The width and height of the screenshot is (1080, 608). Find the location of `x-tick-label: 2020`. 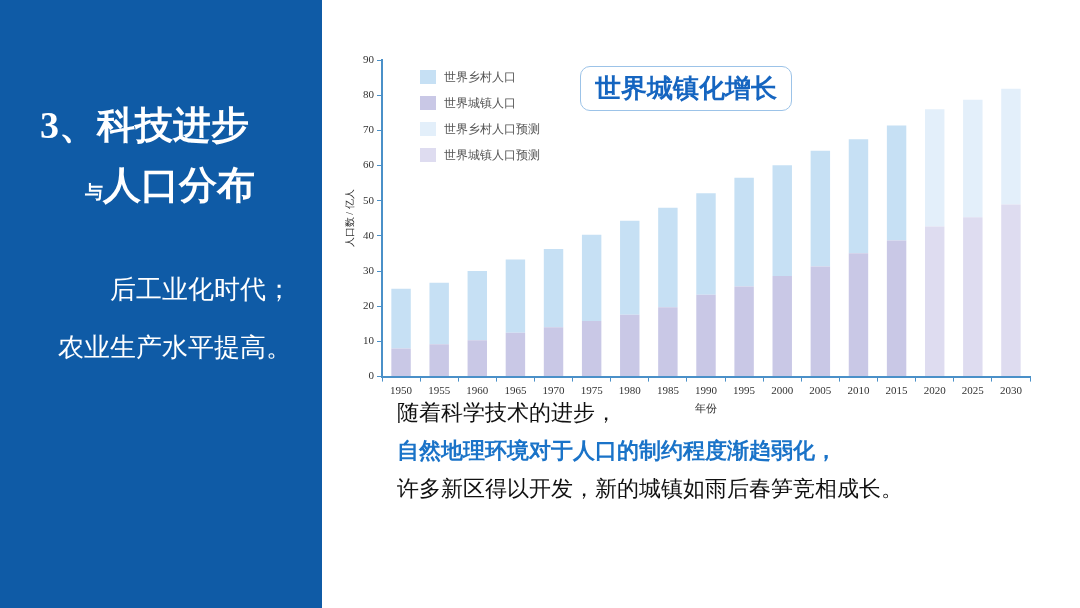

x-tick-label: 2020 is located at coordinates (935, 390).